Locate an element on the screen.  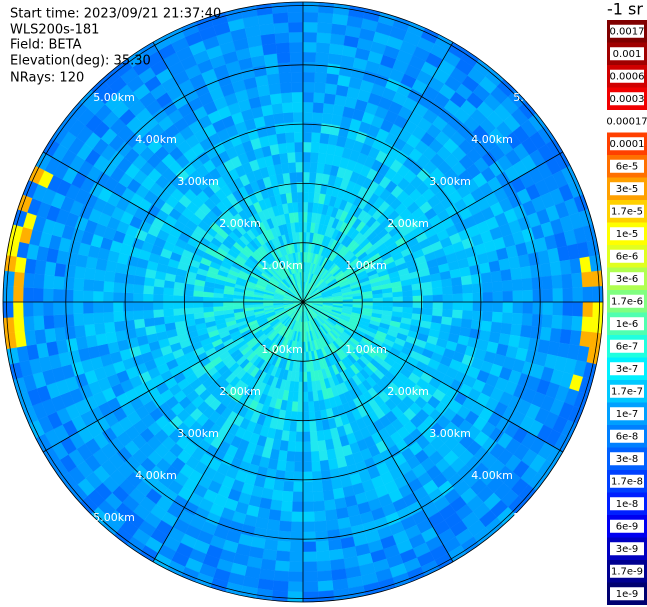
colorbar-label: 3e-8 is located at coordinates (627, 459).